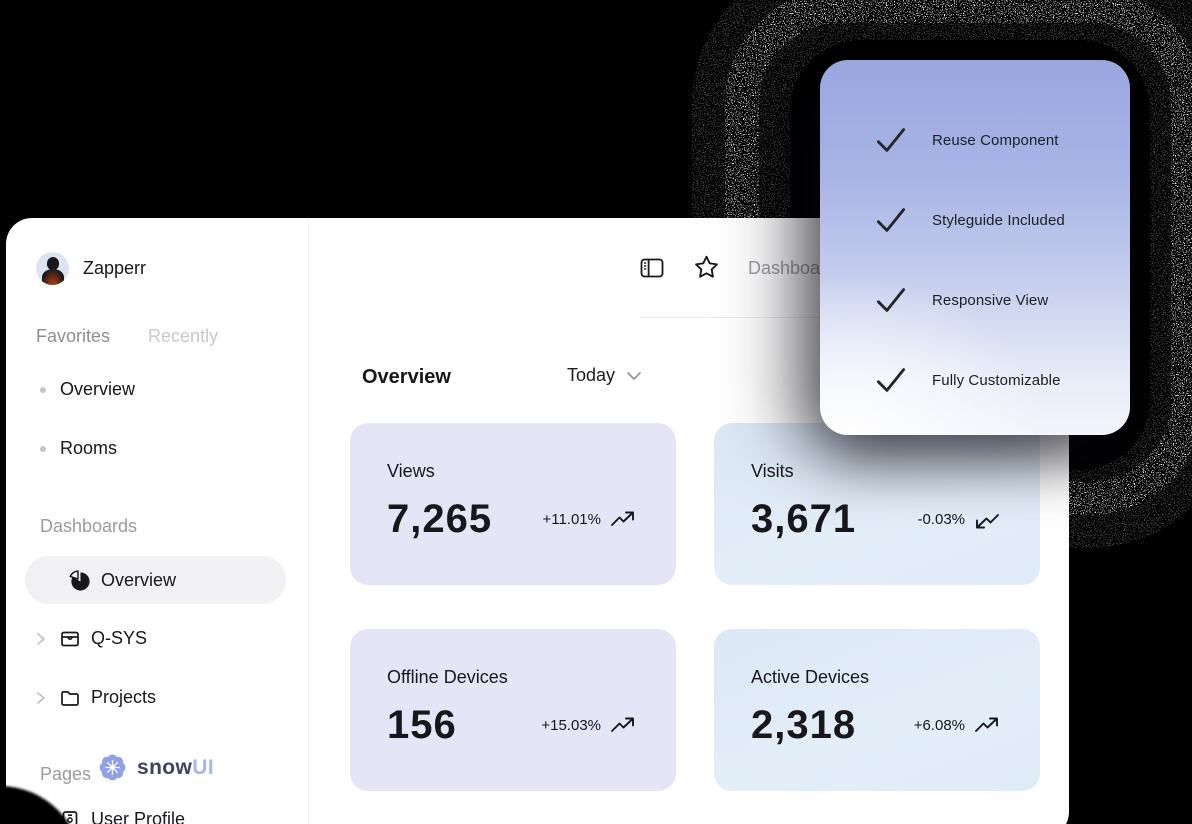 The image size is (1192, 824). Describe the element at coordinates (119, 638) in the screenshot. I see `sidebar-item-label: Q-SYS` at that location.